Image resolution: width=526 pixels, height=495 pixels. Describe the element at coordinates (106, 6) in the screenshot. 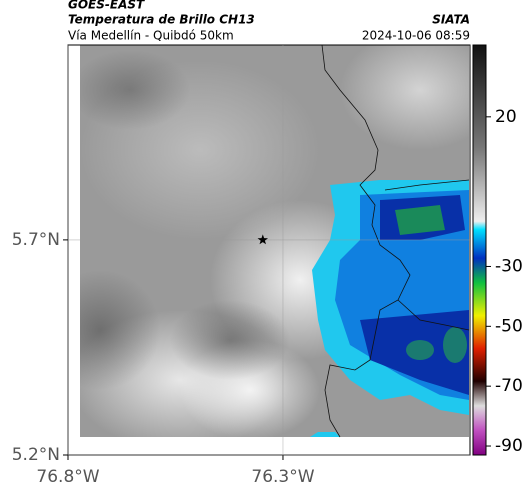

I see `title: GOES-EAST` at that location.